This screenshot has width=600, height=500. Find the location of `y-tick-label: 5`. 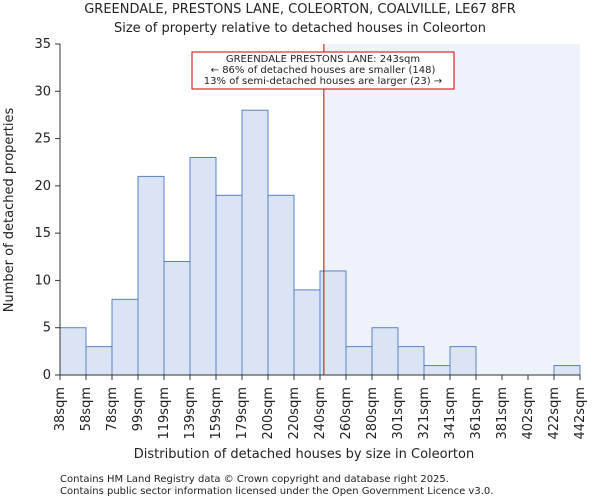

y-tick-label: 5 is located at coordinates (47, 328).